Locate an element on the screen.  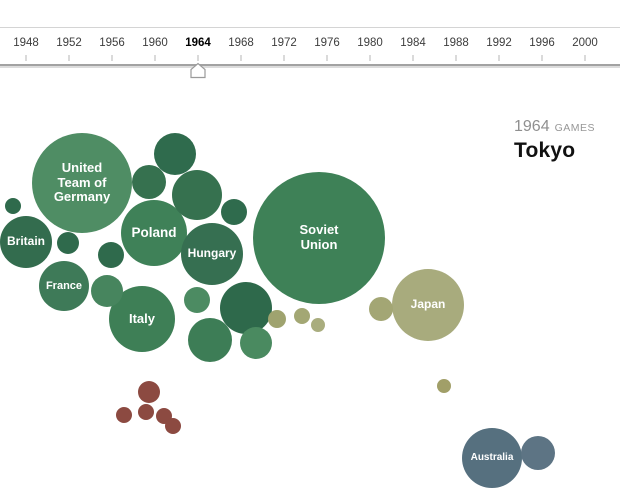
games-year: 1964 is located at coordinates (532, 126).